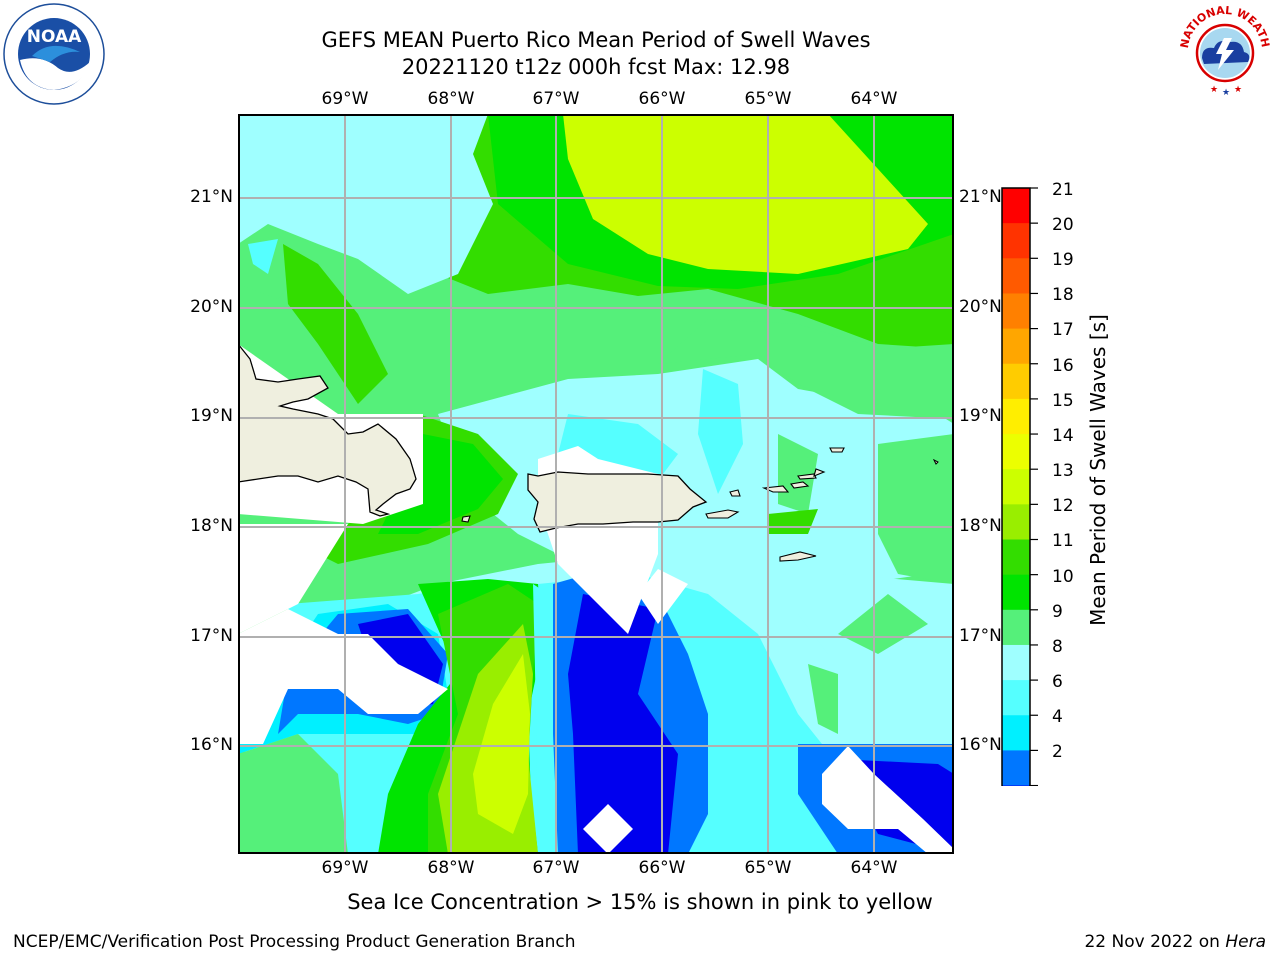 This screenshot has height=960, width=1280. I want to click on lon-label-bottom: 69°W, so click(345, 868).